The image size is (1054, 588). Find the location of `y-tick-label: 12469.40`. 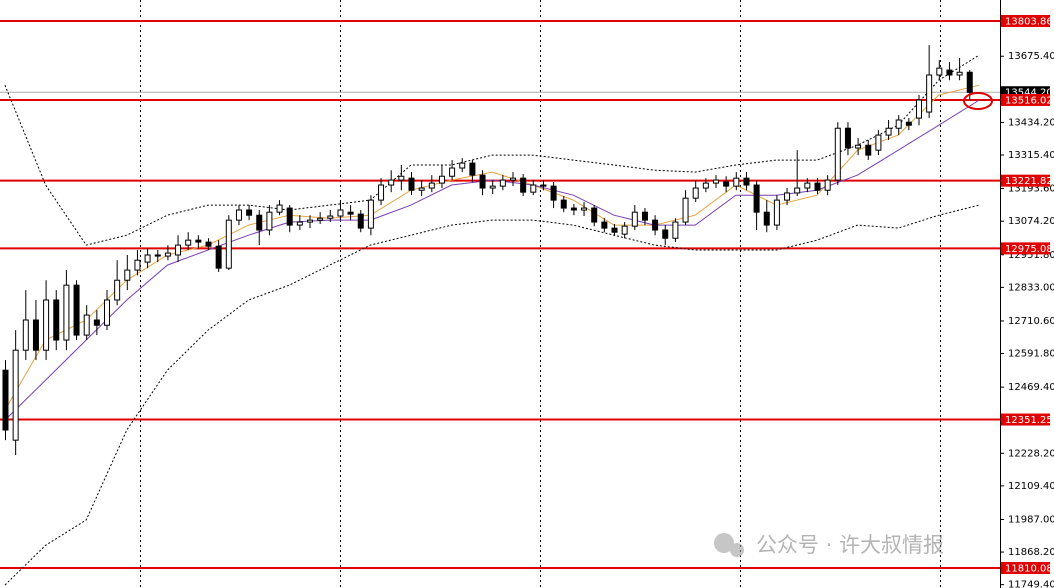

y-tick-label: 12469.40 is located at coordinates (1031, 387).